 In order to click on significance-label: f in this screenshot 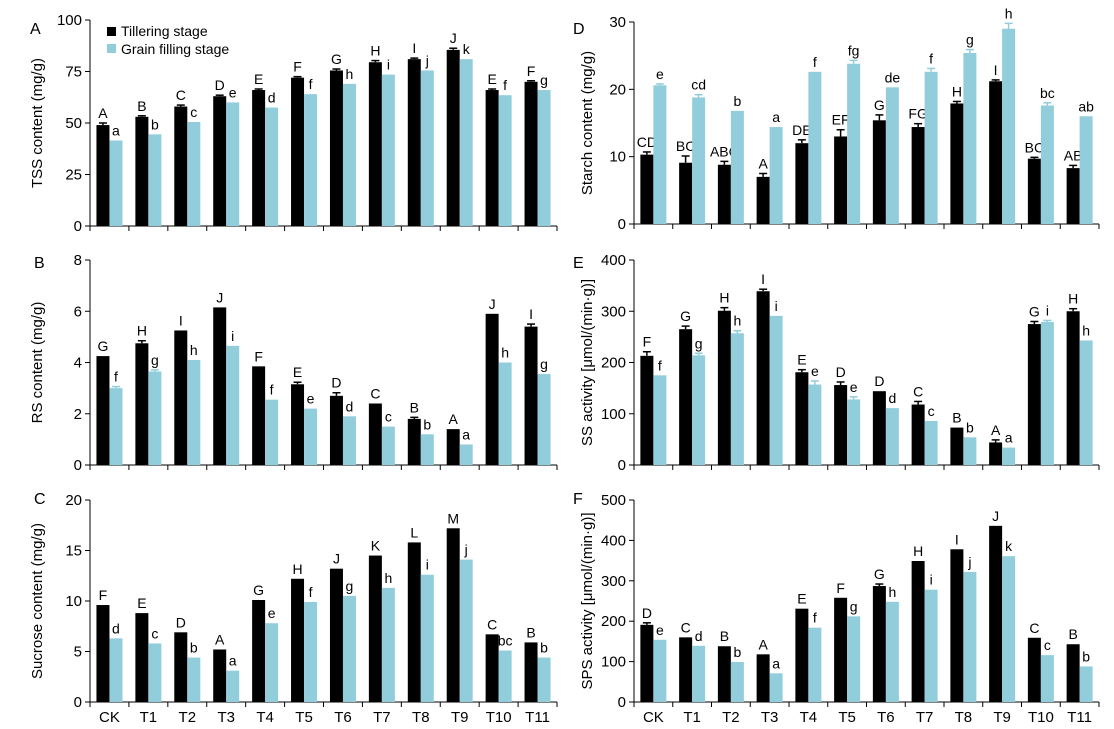, I will do `click(505, 85)`.